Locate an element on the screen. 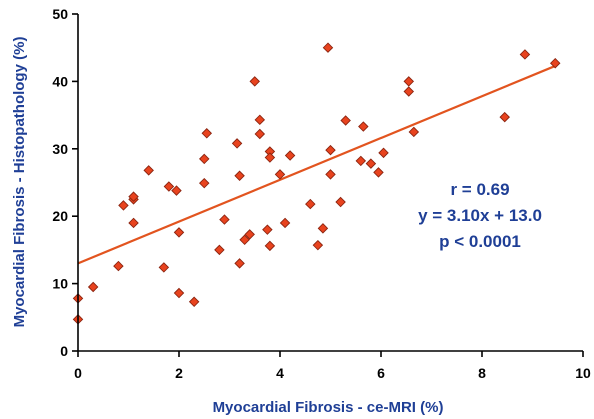 Image resolution: width=594 pixels, height=419 pixels. x-axis-ticks: 0 2 4 6 8 10 is located at coordinates (332, 366).